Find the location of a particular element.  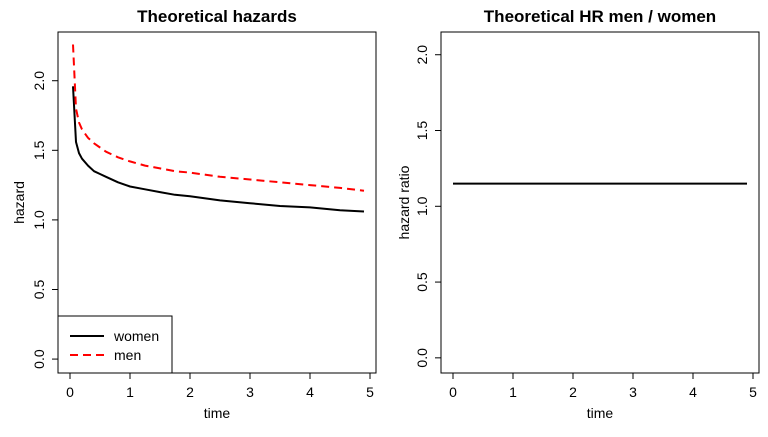

y-axis-label: hazard ratio is located at coordinates (404, 202).